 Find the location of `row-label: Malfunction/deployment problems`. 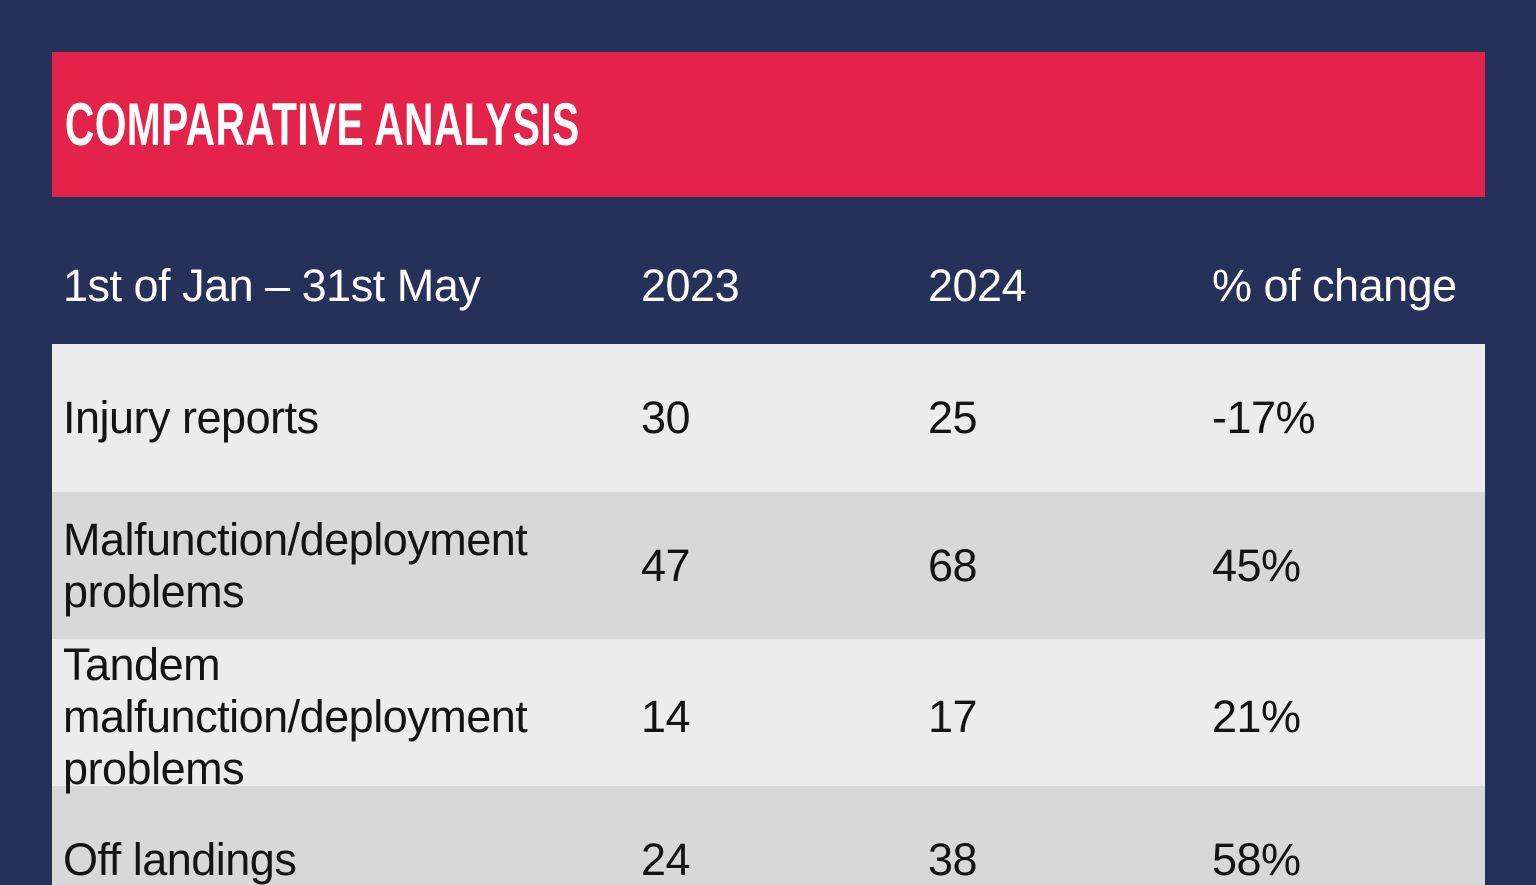

row-label: Malfunction/deployment problems is located at coordinates (295, 565).